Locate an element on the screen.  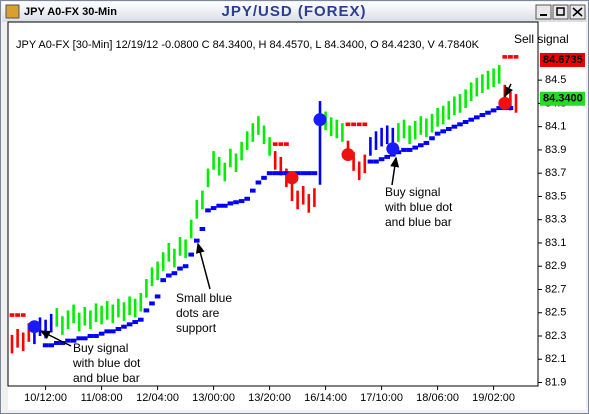
x-tick-label: 12/04:00 is located at coordinates (157, 398).